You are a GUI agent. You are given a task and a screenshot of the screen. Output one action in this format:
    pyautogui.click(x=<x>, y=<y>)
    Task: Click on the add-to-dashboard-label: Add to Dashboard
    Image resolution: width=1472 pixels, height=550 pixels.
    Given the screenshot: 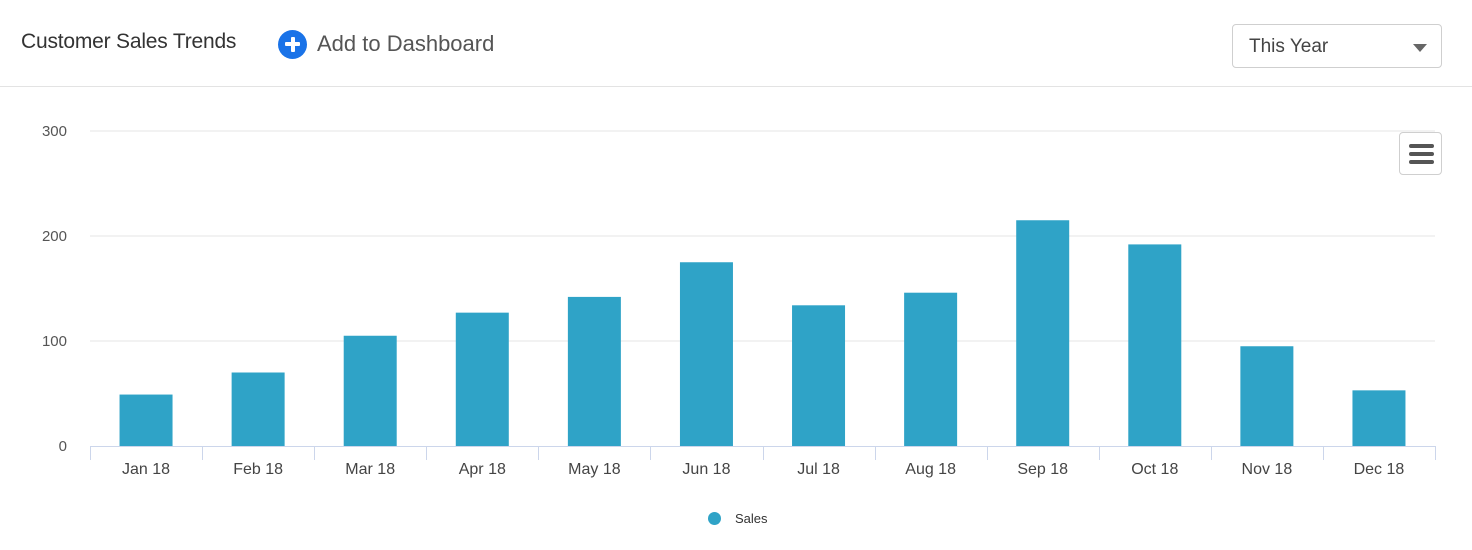 What is the action you would take?
    pyautogui.click(x=406, y=43)
    